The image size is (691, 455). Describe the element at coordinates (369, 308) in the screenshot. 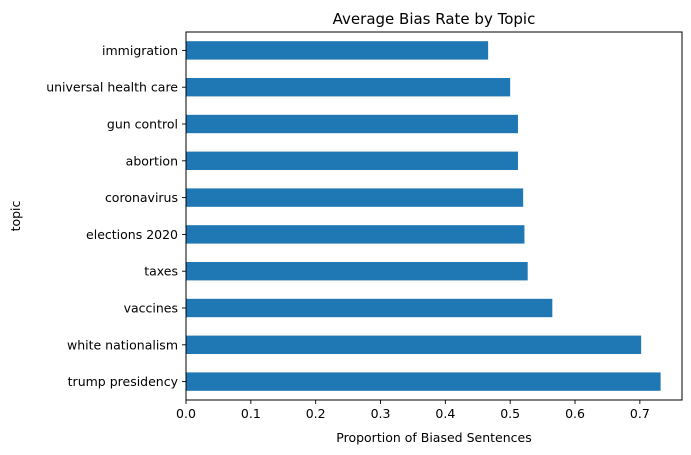

I see `bar-vaccines` at that location.